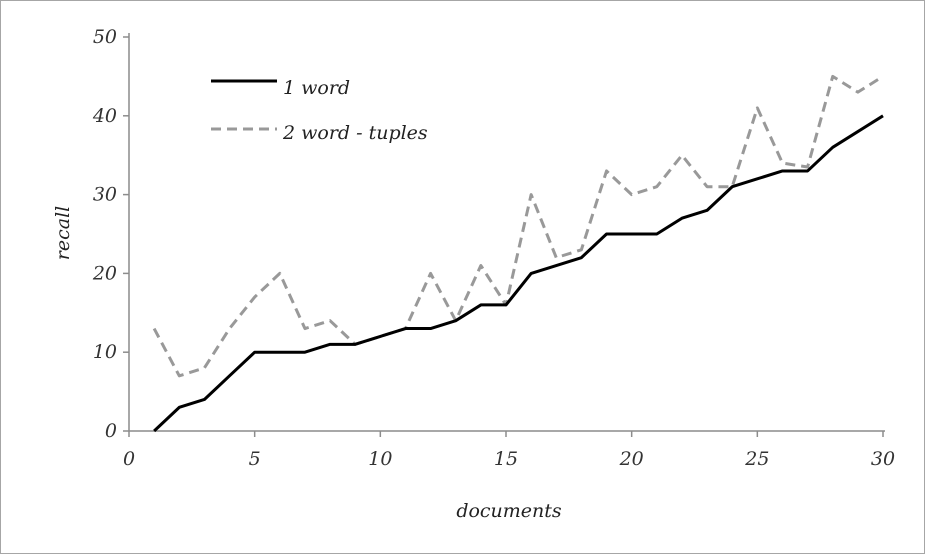  Describe the element at coordinates (104, 273) in the screenshot. I see `y-tick-label: 20` at that location.